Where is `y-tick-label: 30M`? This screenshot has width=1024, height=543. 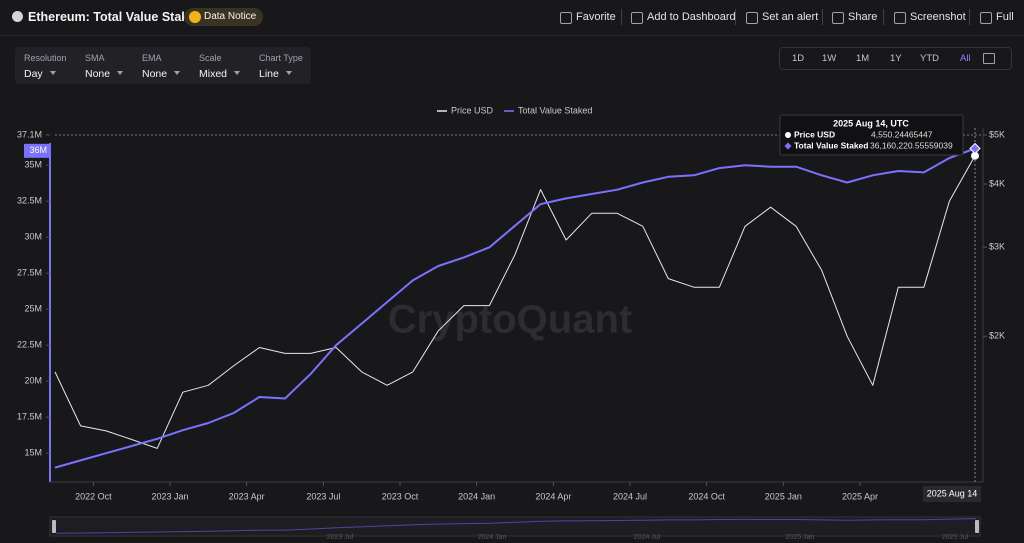 y-tick-label: 30M is located at coordinates (33, 237).